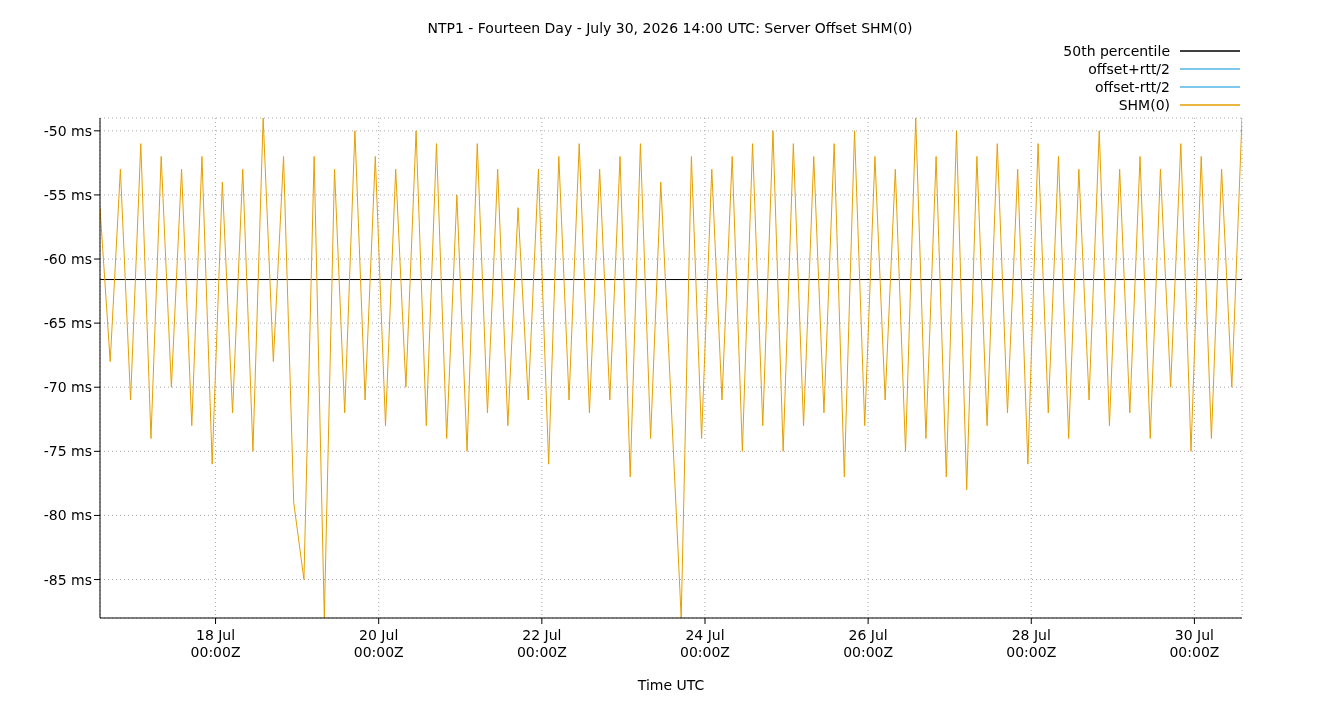  I want to click on y-tick-label: -65 ms, so click(67, 323).